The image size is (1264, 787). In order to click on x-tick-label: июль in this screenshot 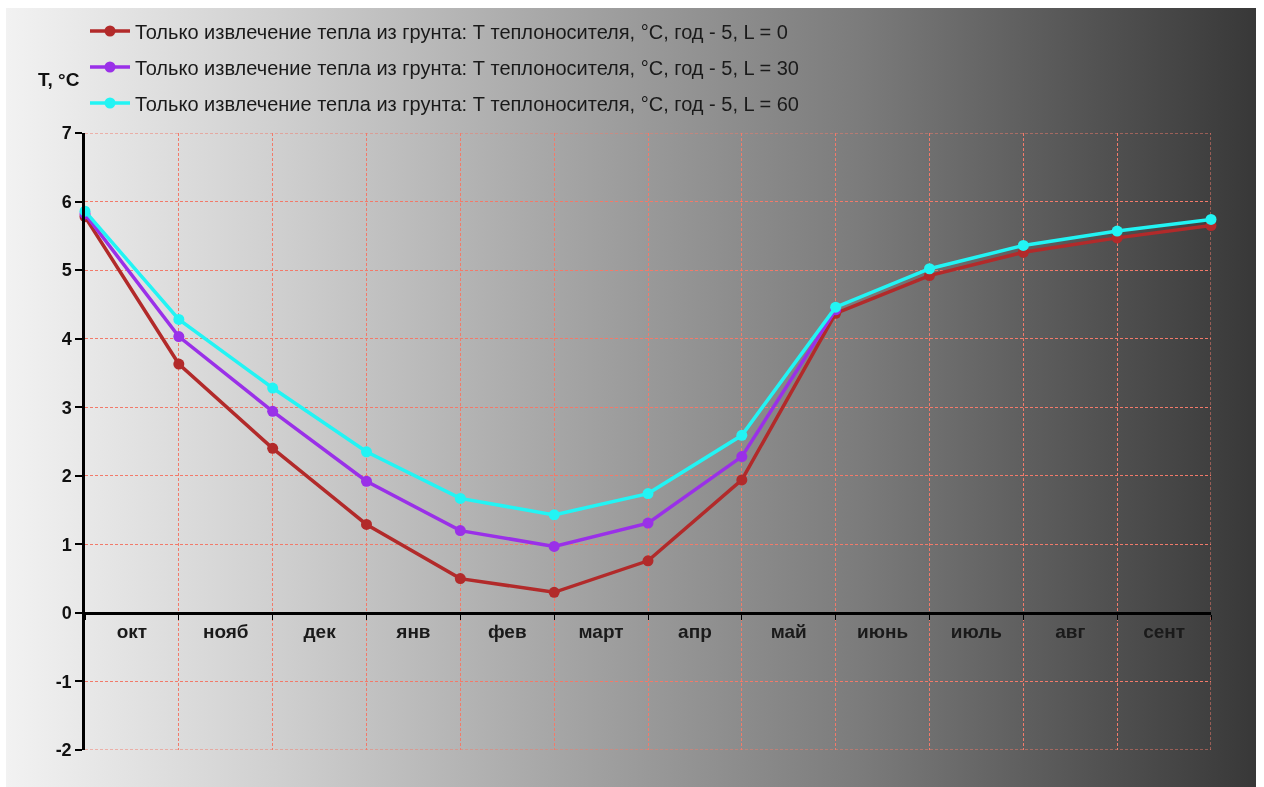, I will do `click(976, 631)`.